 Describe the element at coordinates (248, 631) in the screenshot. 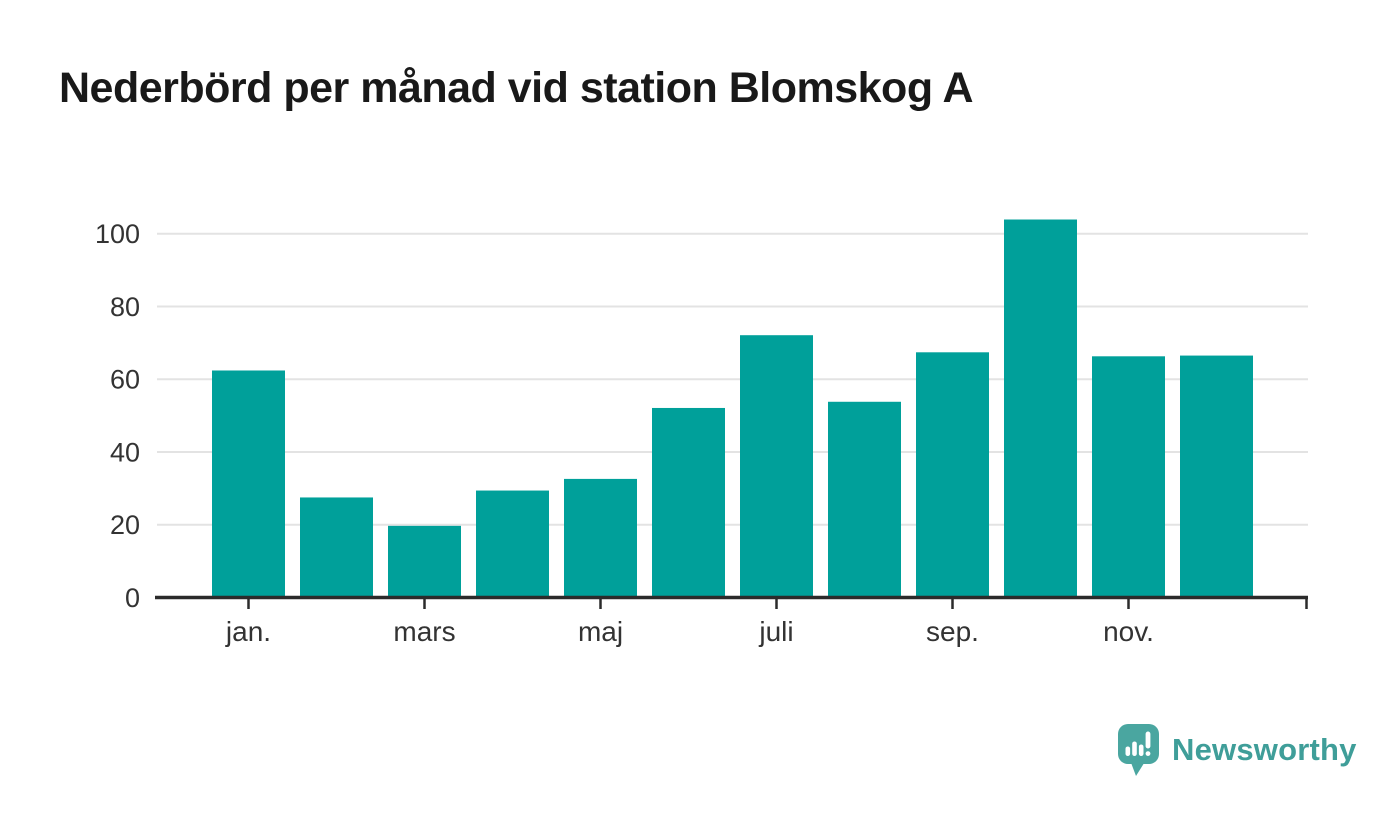

I see `x-tick-label-jan: jan.` at that location.